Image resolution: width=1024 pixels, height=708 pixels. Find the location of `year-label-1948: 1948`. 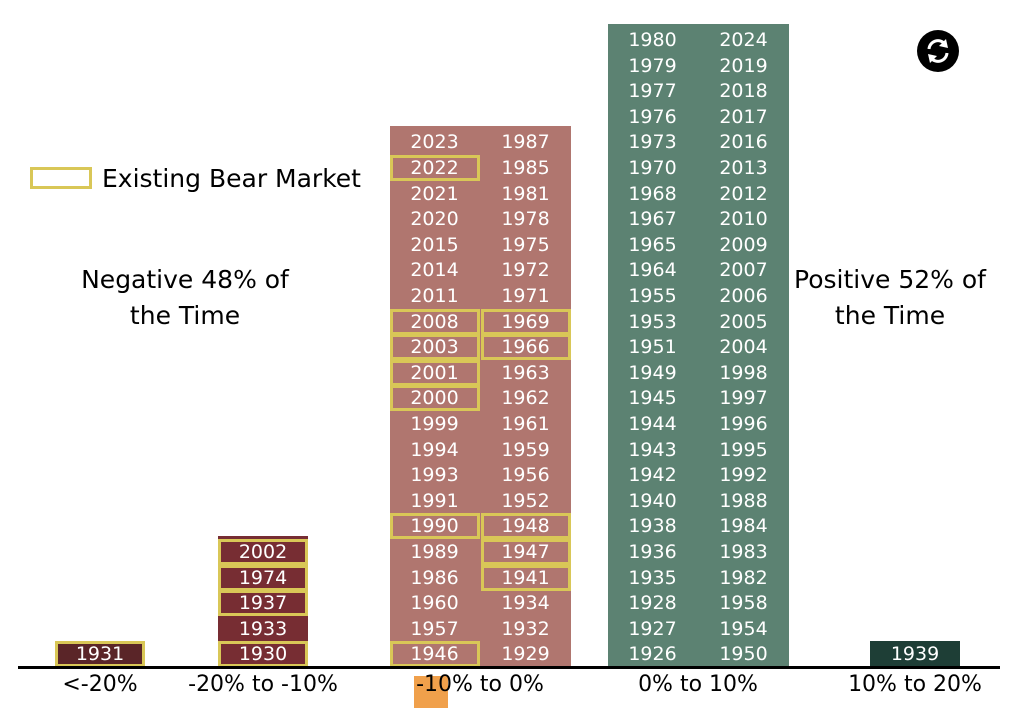

year-label-1948: 1948 is located at coordinates (525, 526).